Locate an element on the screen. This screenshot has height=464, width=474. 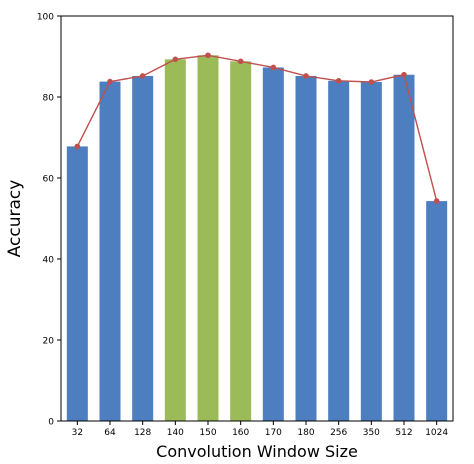
y-tick-label-100: 100 is located at coordinates (45, 18).